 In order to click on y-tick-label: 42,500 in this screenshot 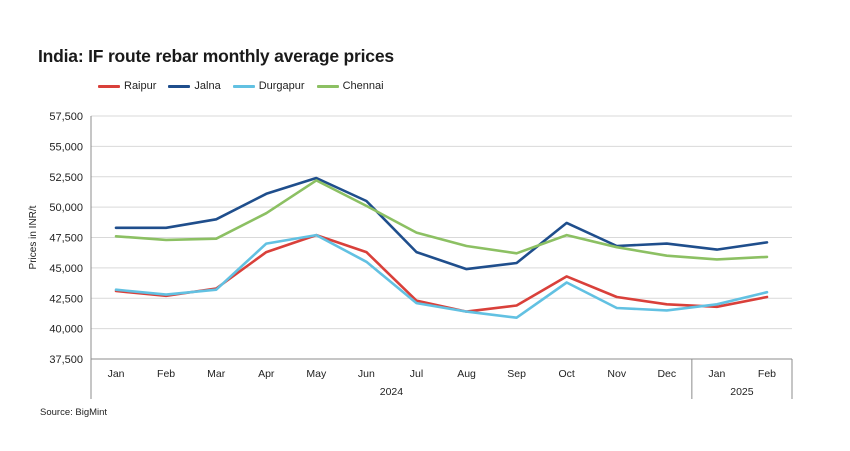, I will do `click(66, 299)`.